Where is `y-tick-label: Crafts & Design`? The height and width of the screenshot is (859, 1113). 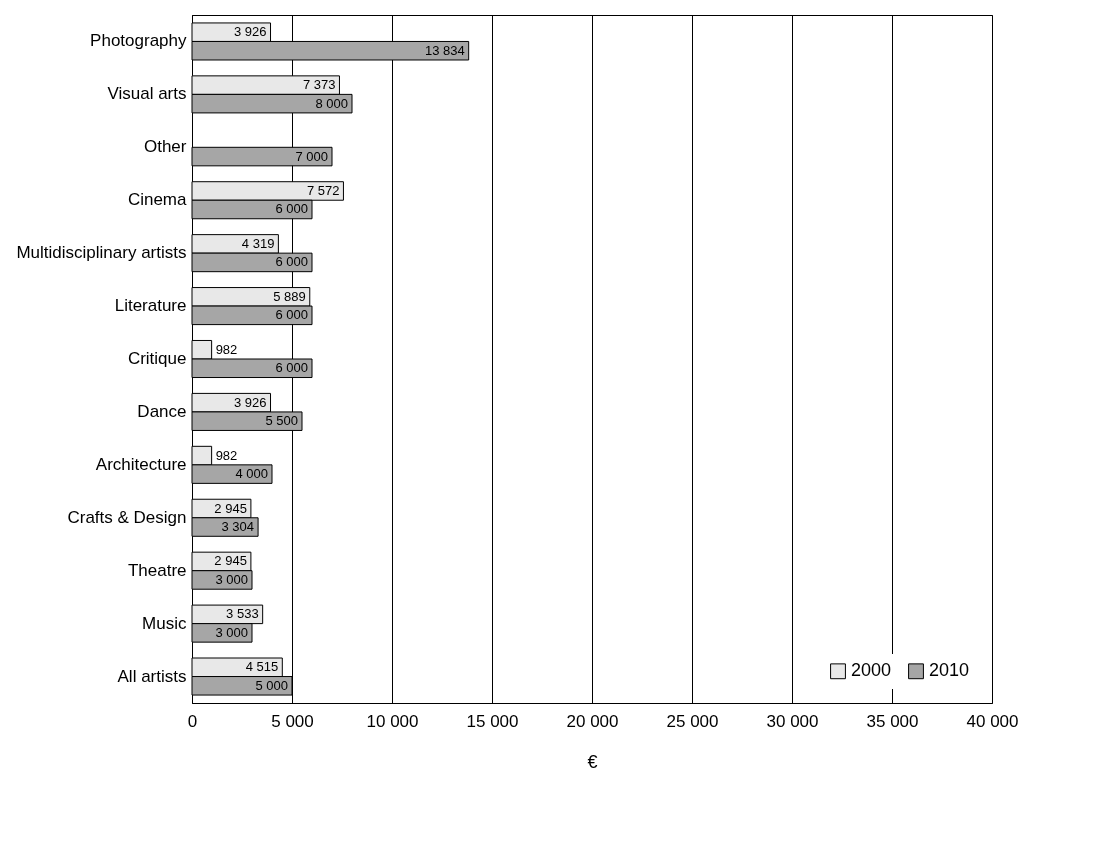 y-tick-label: Crafts & Design is located at coordinates (127, 517).